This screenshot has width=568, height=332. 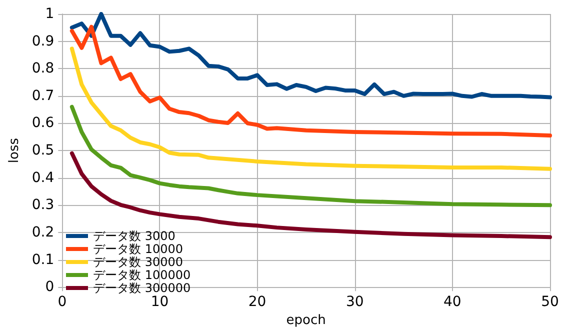 What do you see at coordinates (49, 287) in the screenshot?
I see `y-tick-label: 0` at bounding box center [49, 287].